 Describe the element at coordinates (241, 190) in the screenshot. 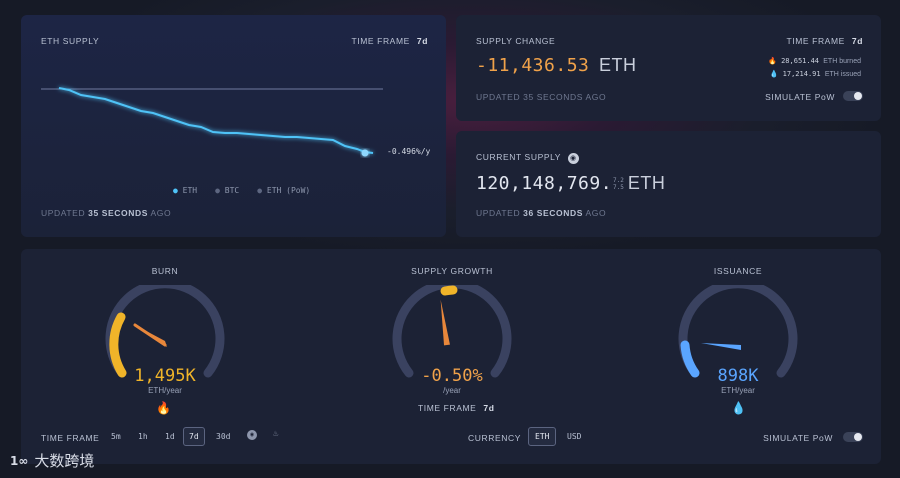

I see `chart-legend: ● ETH ● BTC ● ETH (PoW)` at that location.